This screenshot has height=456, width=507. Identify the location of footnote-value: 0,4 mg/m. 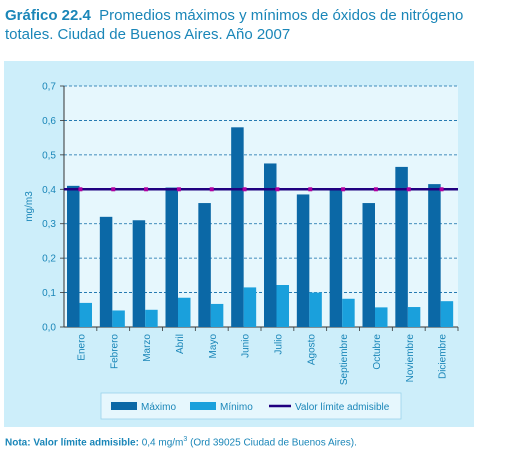
(162, 443).